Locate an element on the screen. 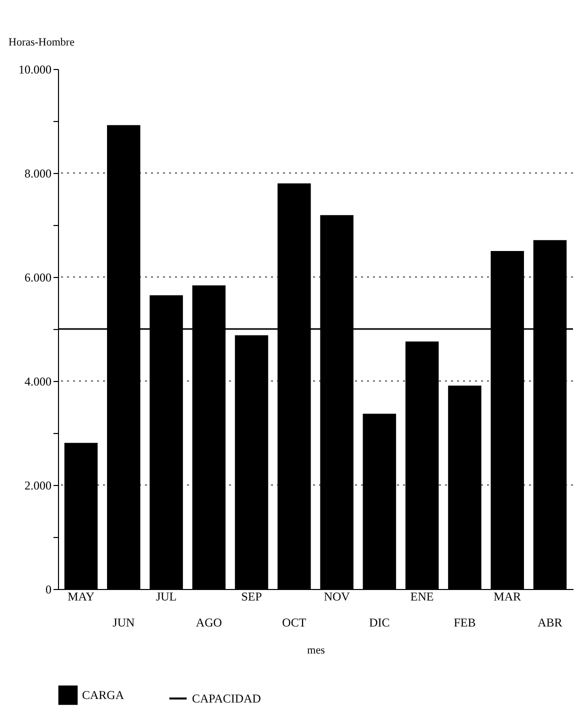 The width and height of the screenshot is (585, 713). x-tick-label: NOV is located at coordinates (337, 597).